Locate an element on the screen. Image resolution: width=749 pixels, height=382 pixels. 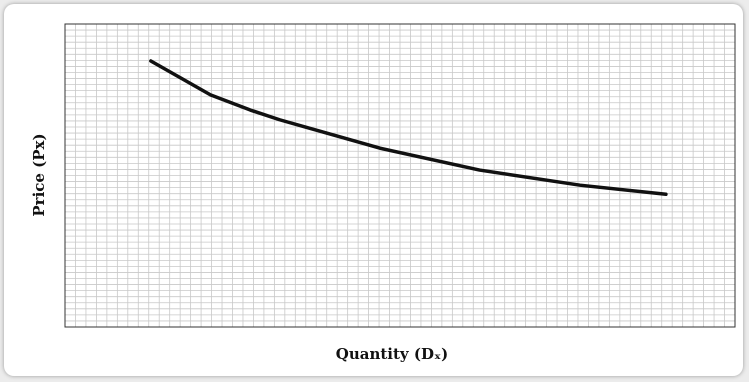
x-axis-label: Quantity (Dₓ) is located at coordinates (392, 354).